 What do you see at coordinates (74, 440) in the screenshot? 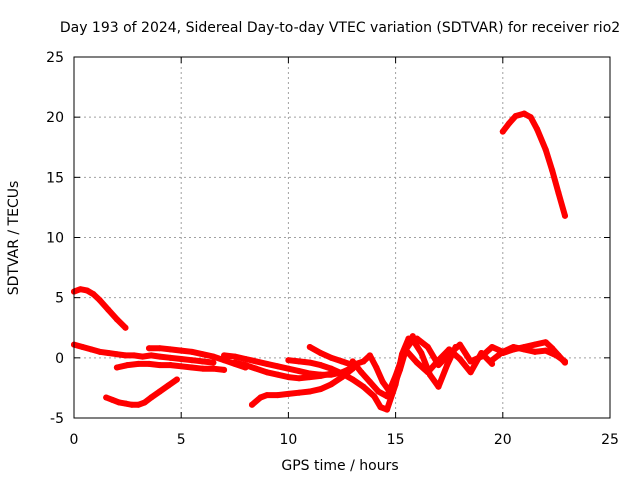
I see `x-tick-label: 0` at bounding box center [74, 440].